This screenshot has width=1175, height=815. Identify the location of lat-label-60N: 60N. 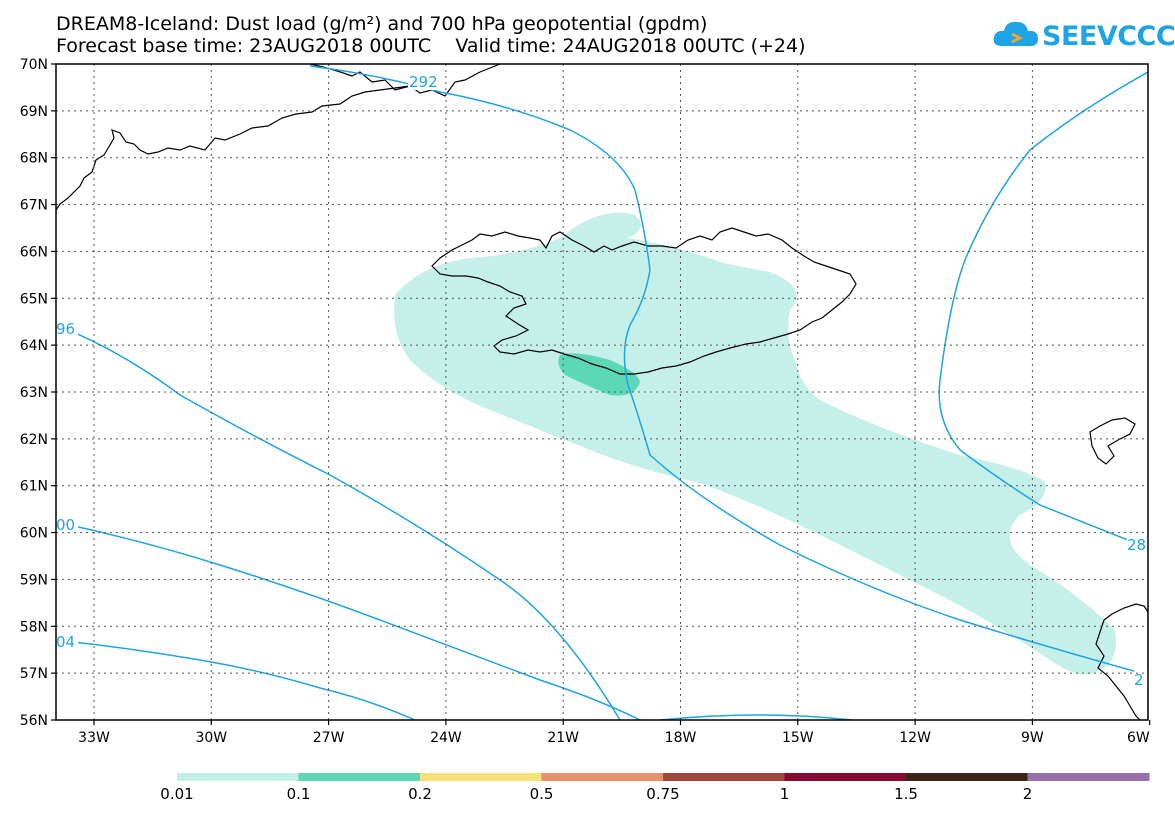
(34, 534).